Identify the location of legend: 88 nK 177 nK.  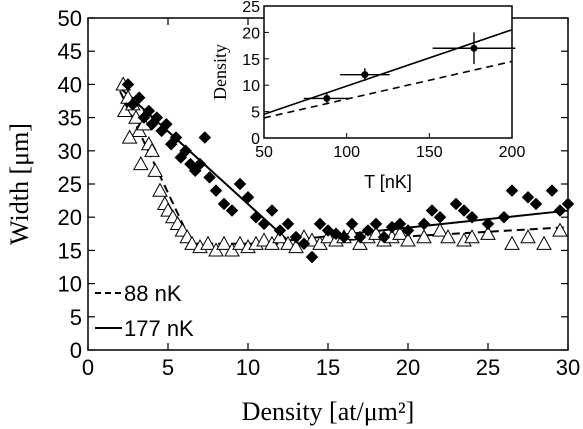
(144, 311).